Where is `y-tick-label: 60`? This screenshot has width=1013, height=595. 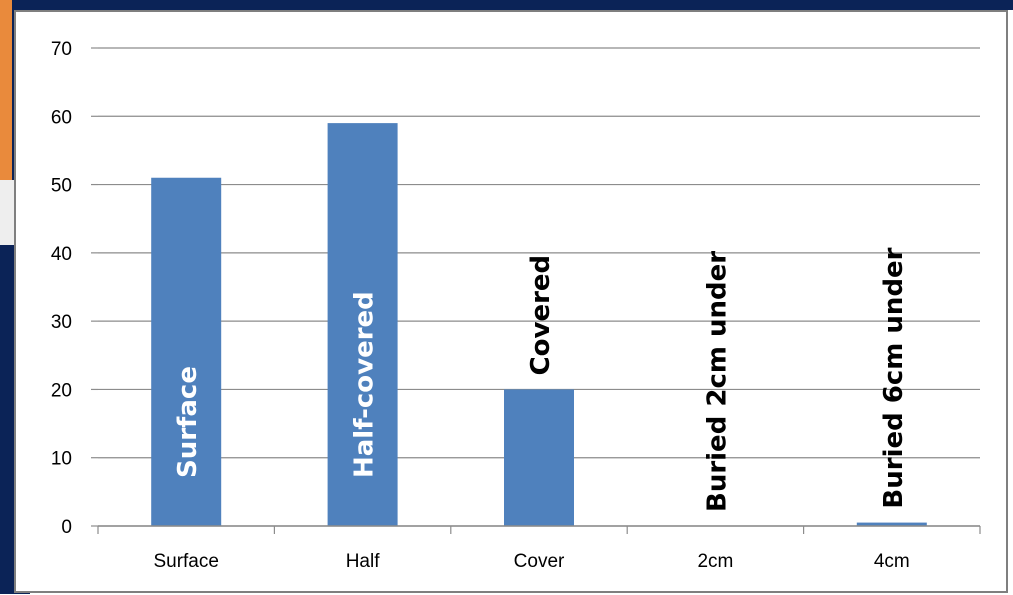 y-tick-label: 60 is located at coordinates (61, 117).